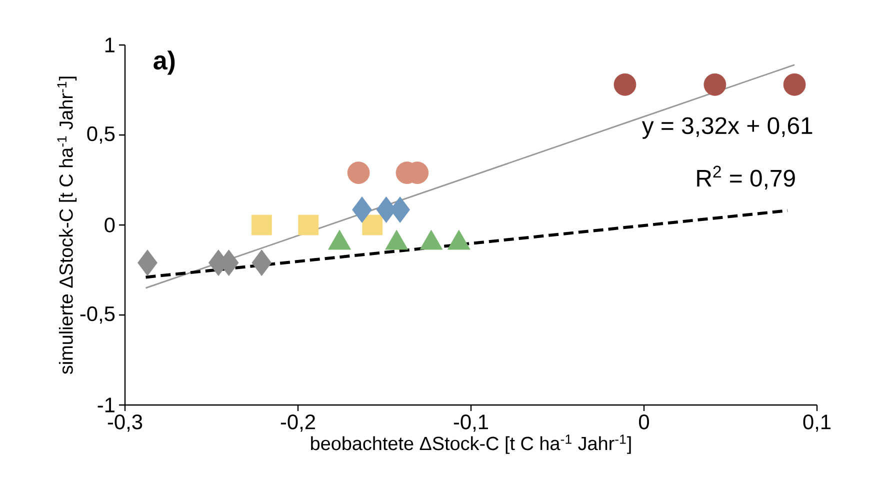 The width and height of the screenshot is (883, 495). I want to click on y-tick-label: -0,5, so click(97, 315).